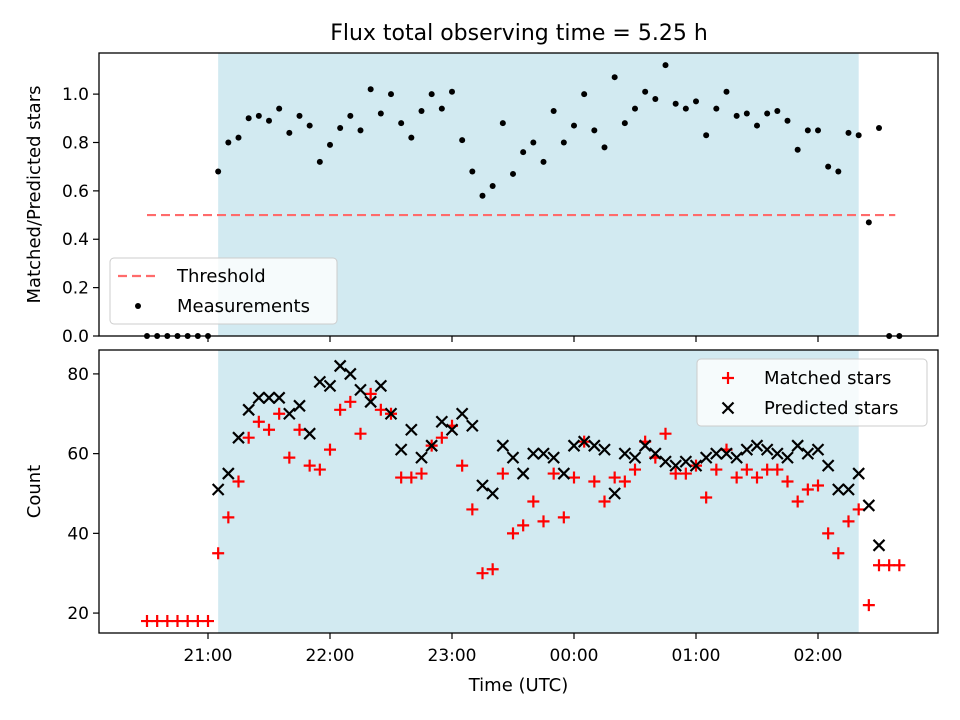 This screenshot has height=720, width=960. Describe the element at coordinates (34, 491) in the screenshot. I see `y-axis-label: Count` at that location.